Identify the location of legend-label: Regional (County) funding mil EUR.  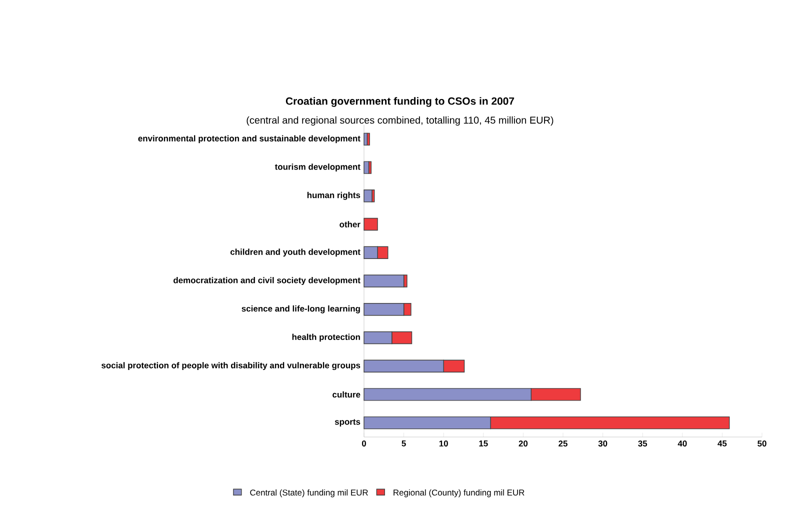
(459, 493).